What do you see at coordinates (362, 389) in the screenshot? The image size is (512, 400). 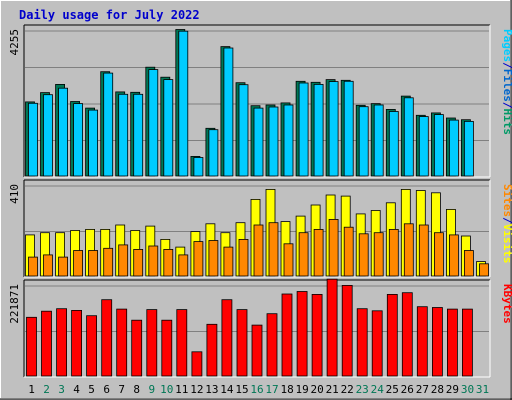 I see `x-tick-label-day-23: 23` at bounding box center [362, 389].